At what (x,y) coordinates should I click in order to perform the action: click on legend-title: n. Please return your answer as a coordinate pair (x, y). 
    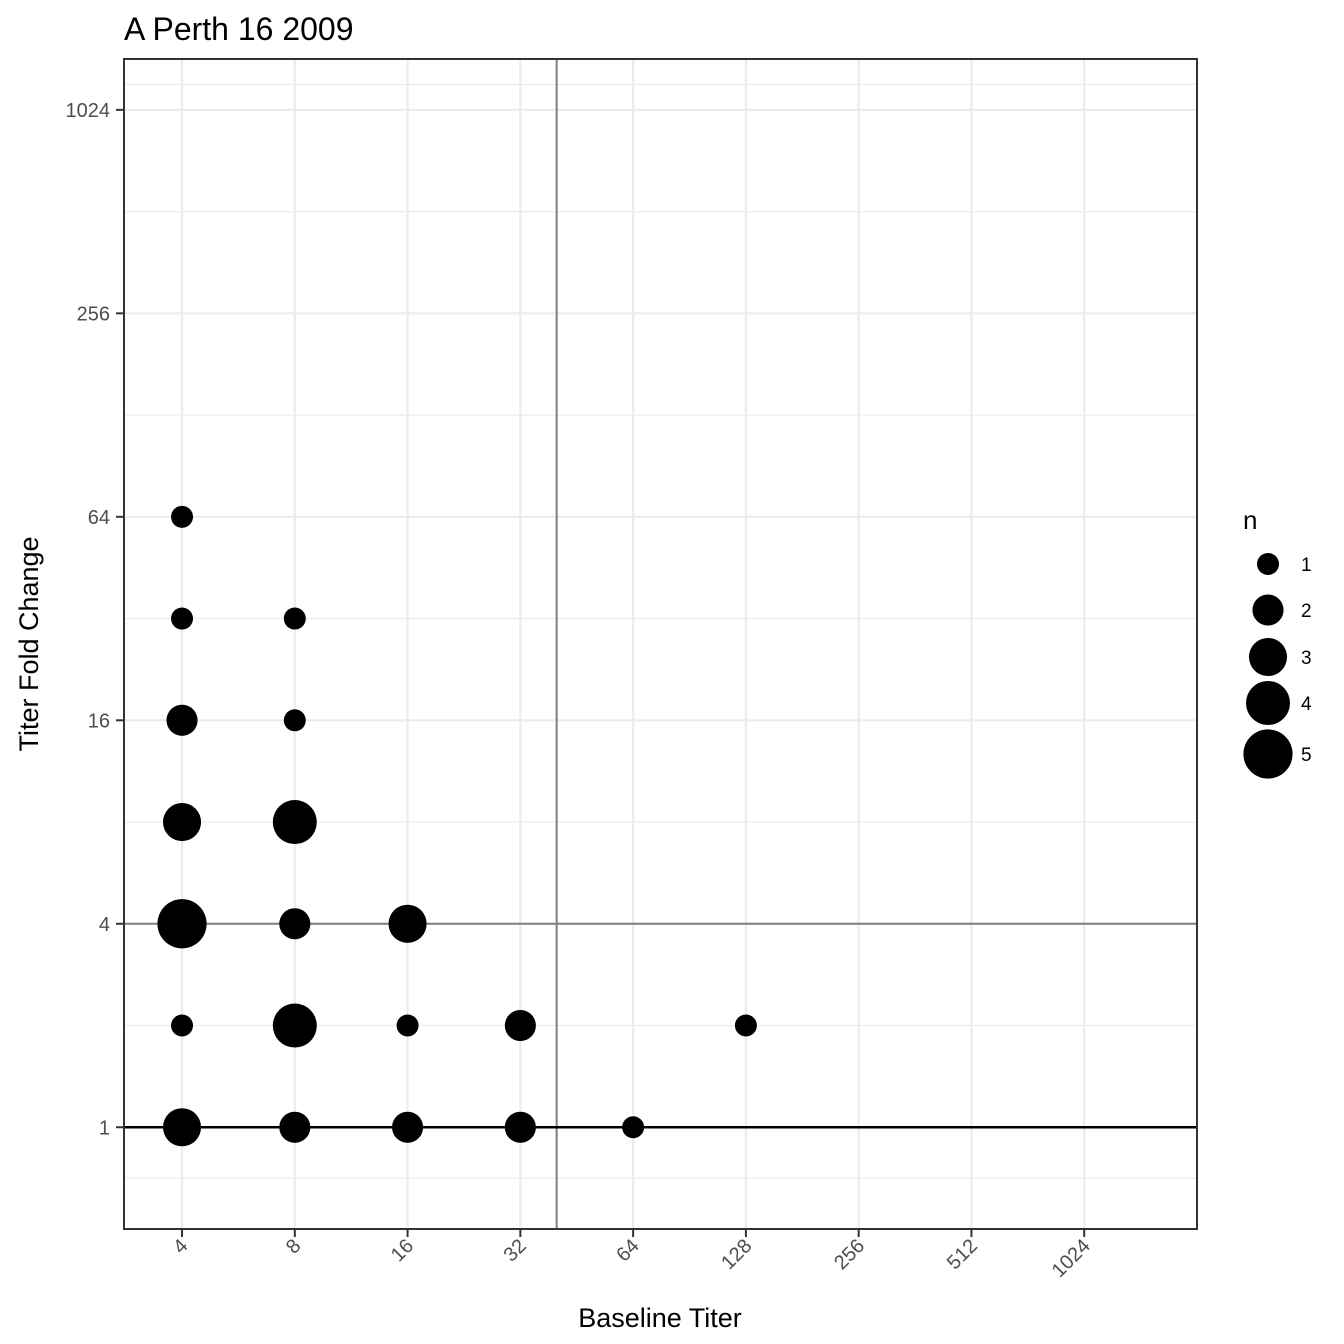
    Looking at the image, I should click on (1250, 520).